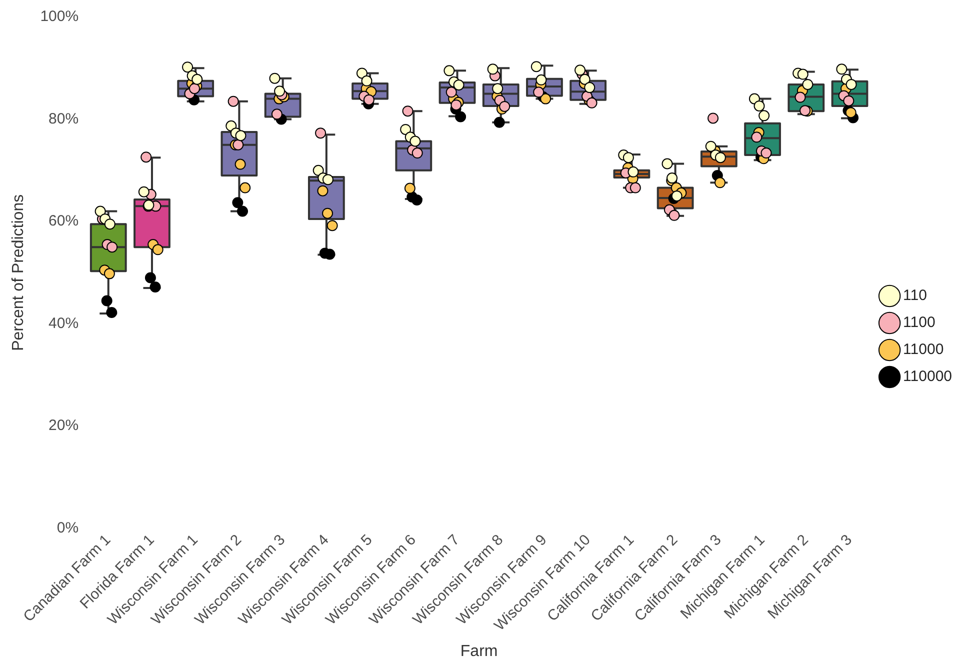 The height and width of the screenshot is (670, 972). What do you see at coordinates (63, 425) in the screenshot?
I see `y-tick-label: 20%` at bounding box center [63, 425].